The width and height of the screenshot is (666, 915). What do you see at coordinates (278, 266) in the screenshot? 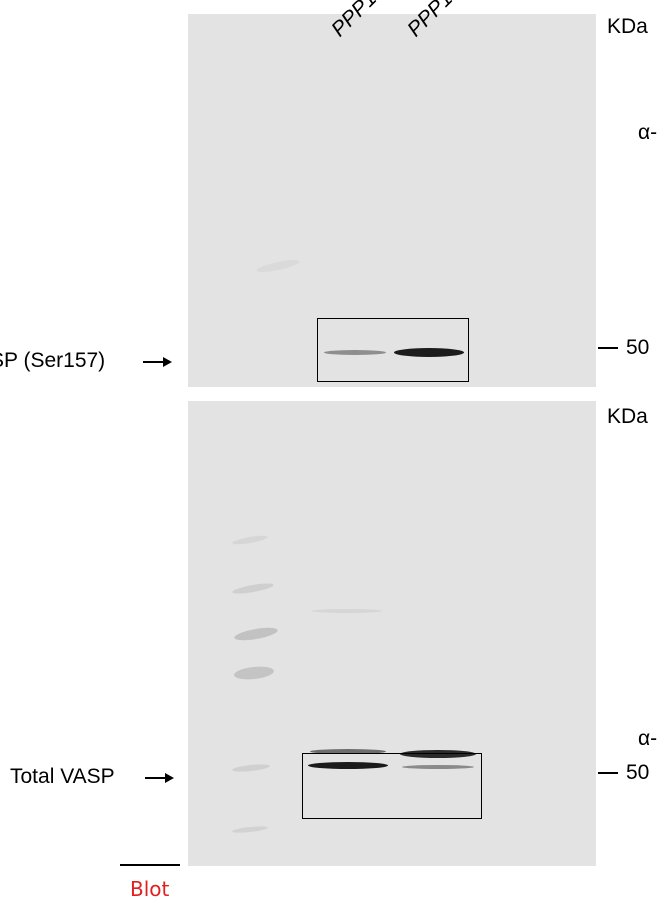
I see `top-ladder-band` at bounding box center [278, 266].